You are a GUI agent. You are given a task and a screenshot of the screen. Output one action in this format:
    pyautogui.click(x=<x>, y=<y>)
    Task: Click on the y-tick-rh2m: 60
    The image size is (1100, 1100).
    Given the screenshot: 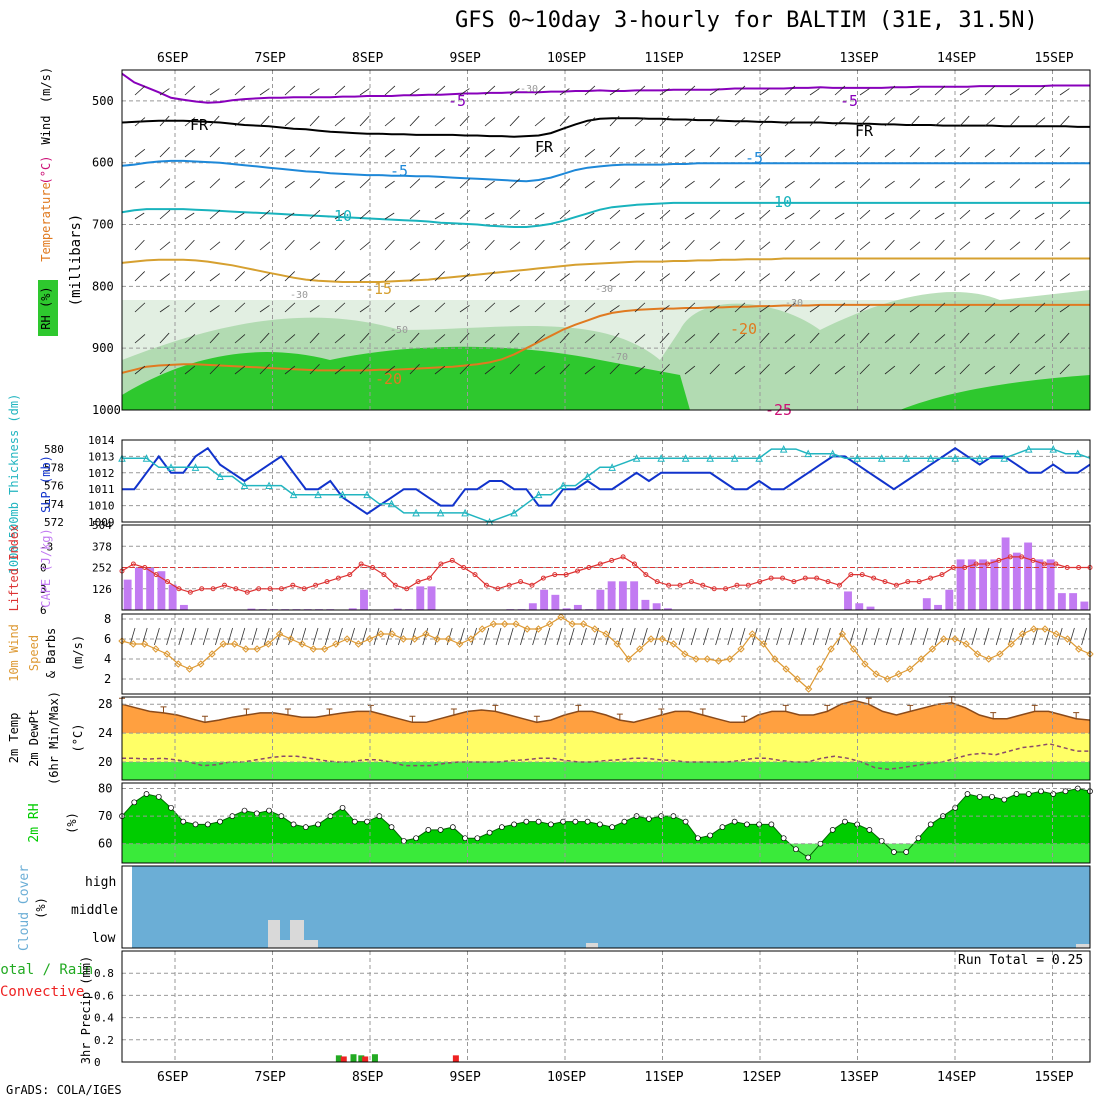 What is the action you would take?
    pyautogui.click(x=105, y=844)
    